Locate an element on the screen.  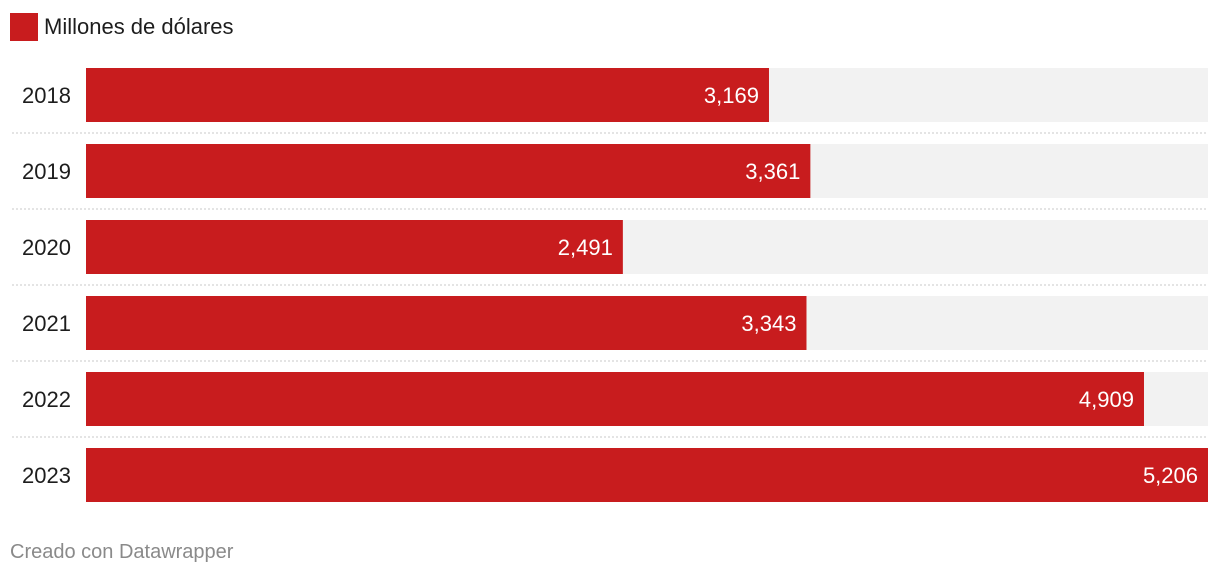
legend-swatch is located at coordinates (24, 27).